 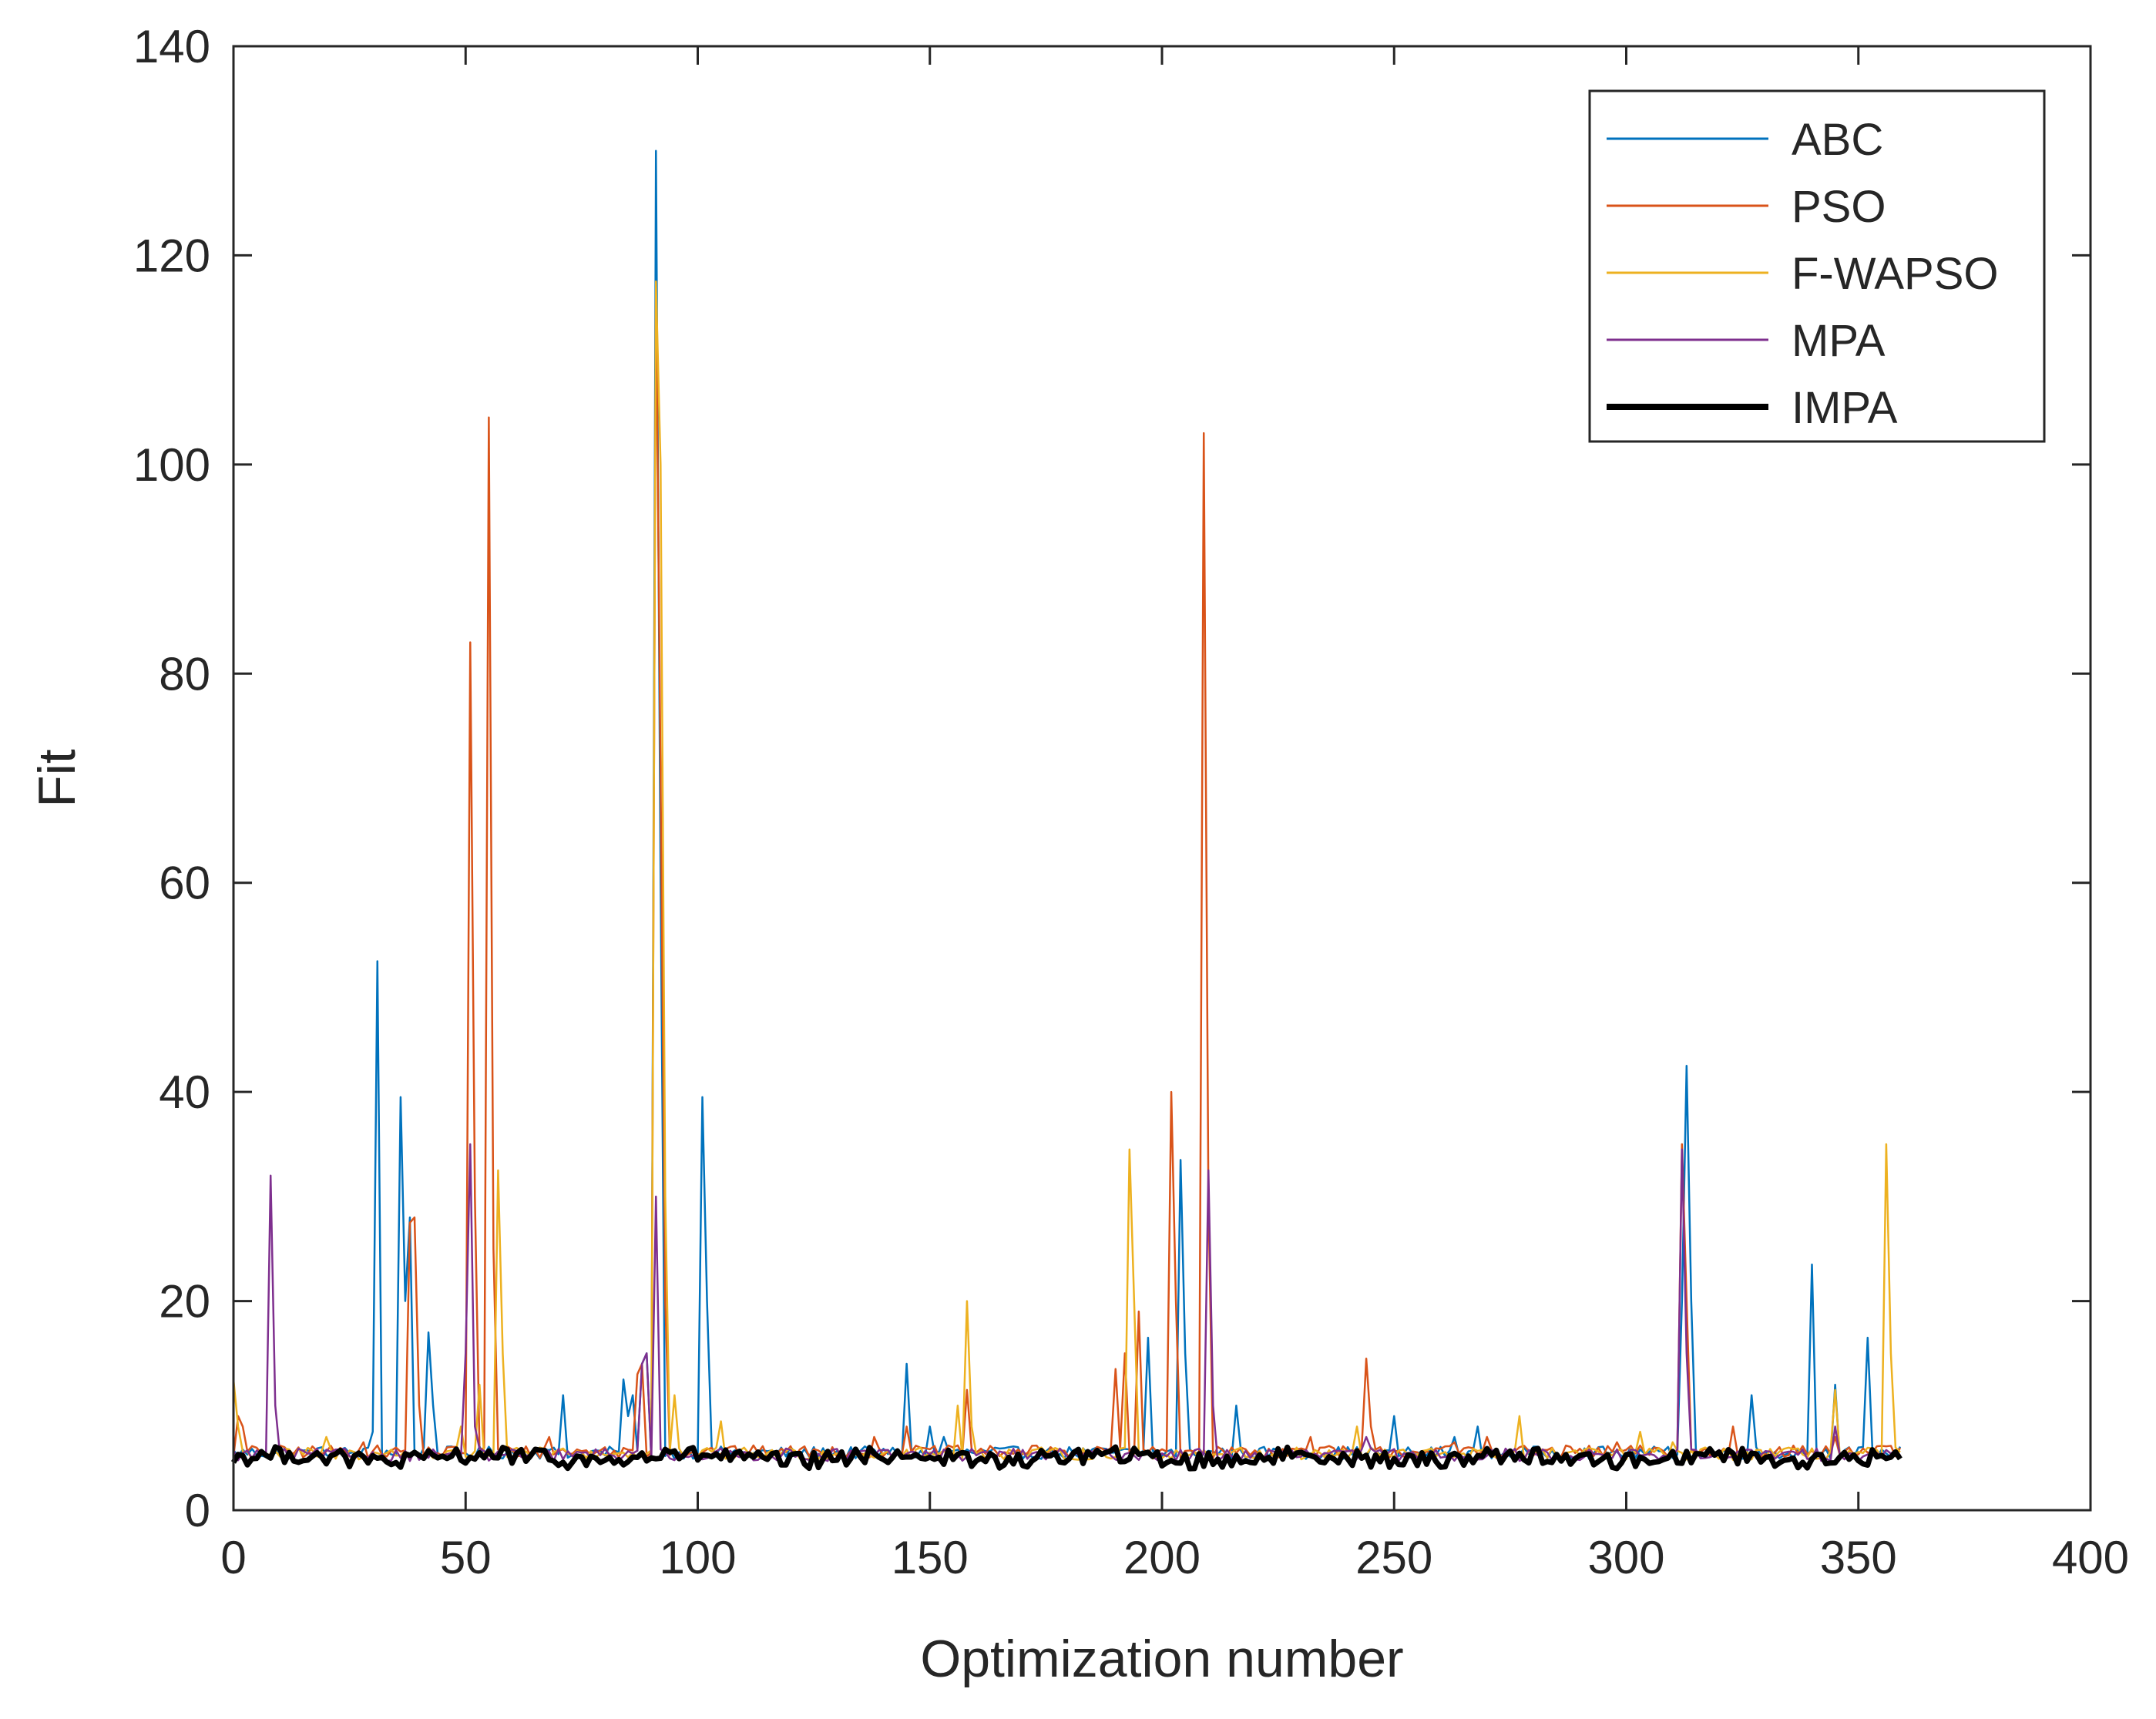 What do you see at coordinates (1858, 1558) in the screenshot?
I see `x-tick-label: 350` at bounding box center [1858, 1558].